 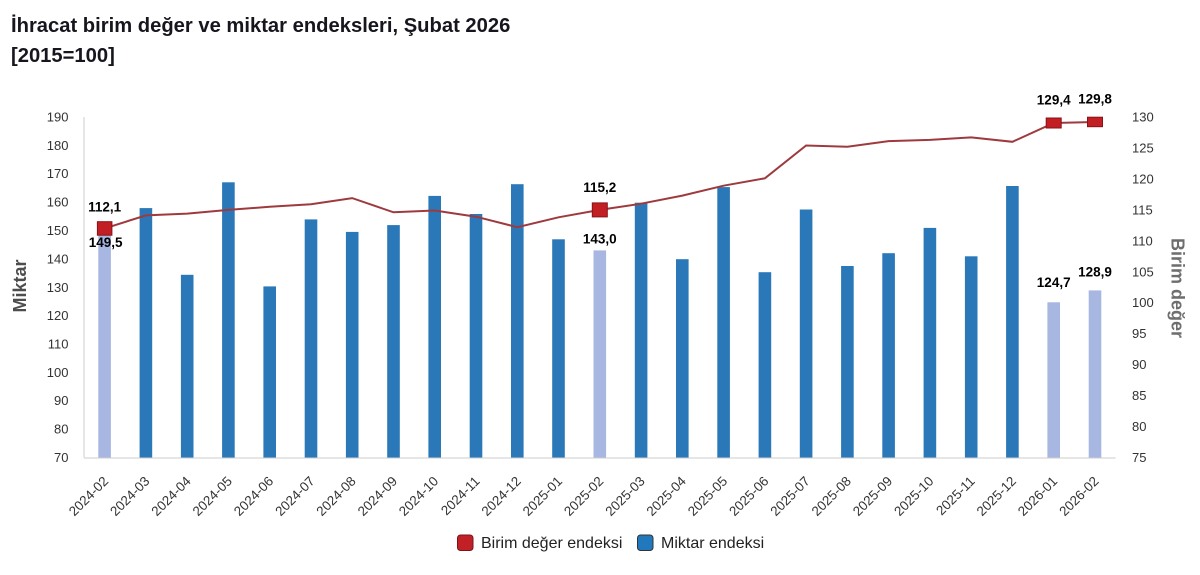 What do you see at coordinates (58, 258) in the screenshot?
I see `svg-text: 140` at bounding box center [58, 258].